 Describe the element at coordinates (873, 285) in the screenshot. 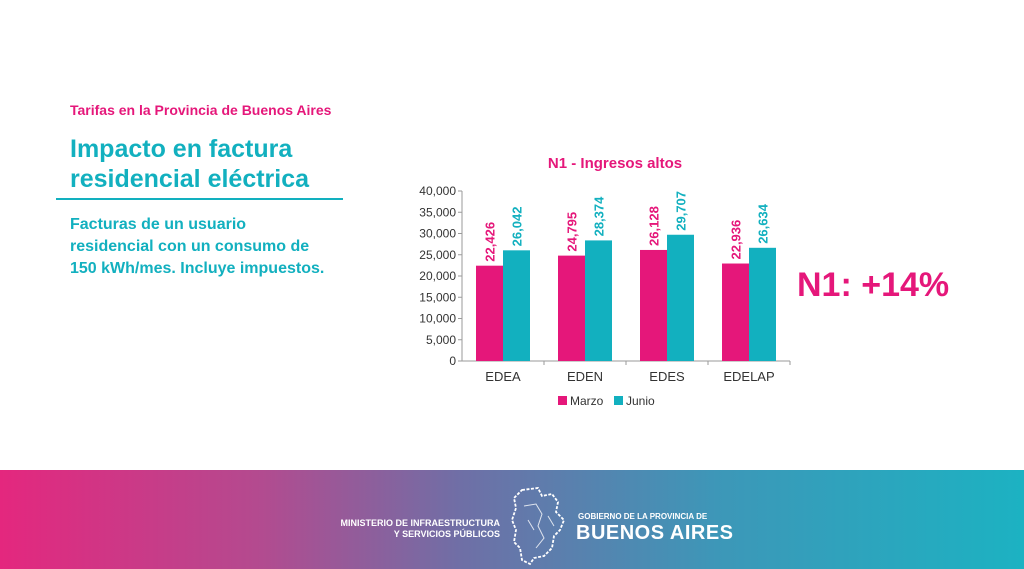

I see `increase-callout: N1: +14%` at that location.